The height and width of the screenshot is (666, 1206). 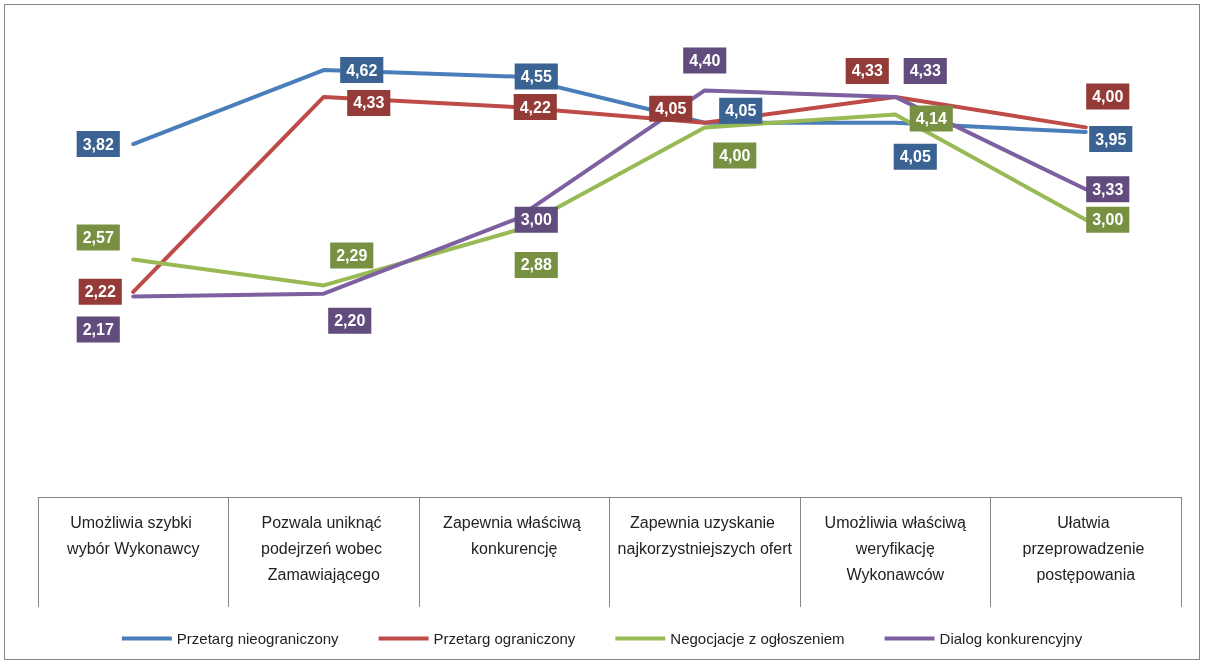 I want to click on data-label: 4,14, so click(x=931, y=118).